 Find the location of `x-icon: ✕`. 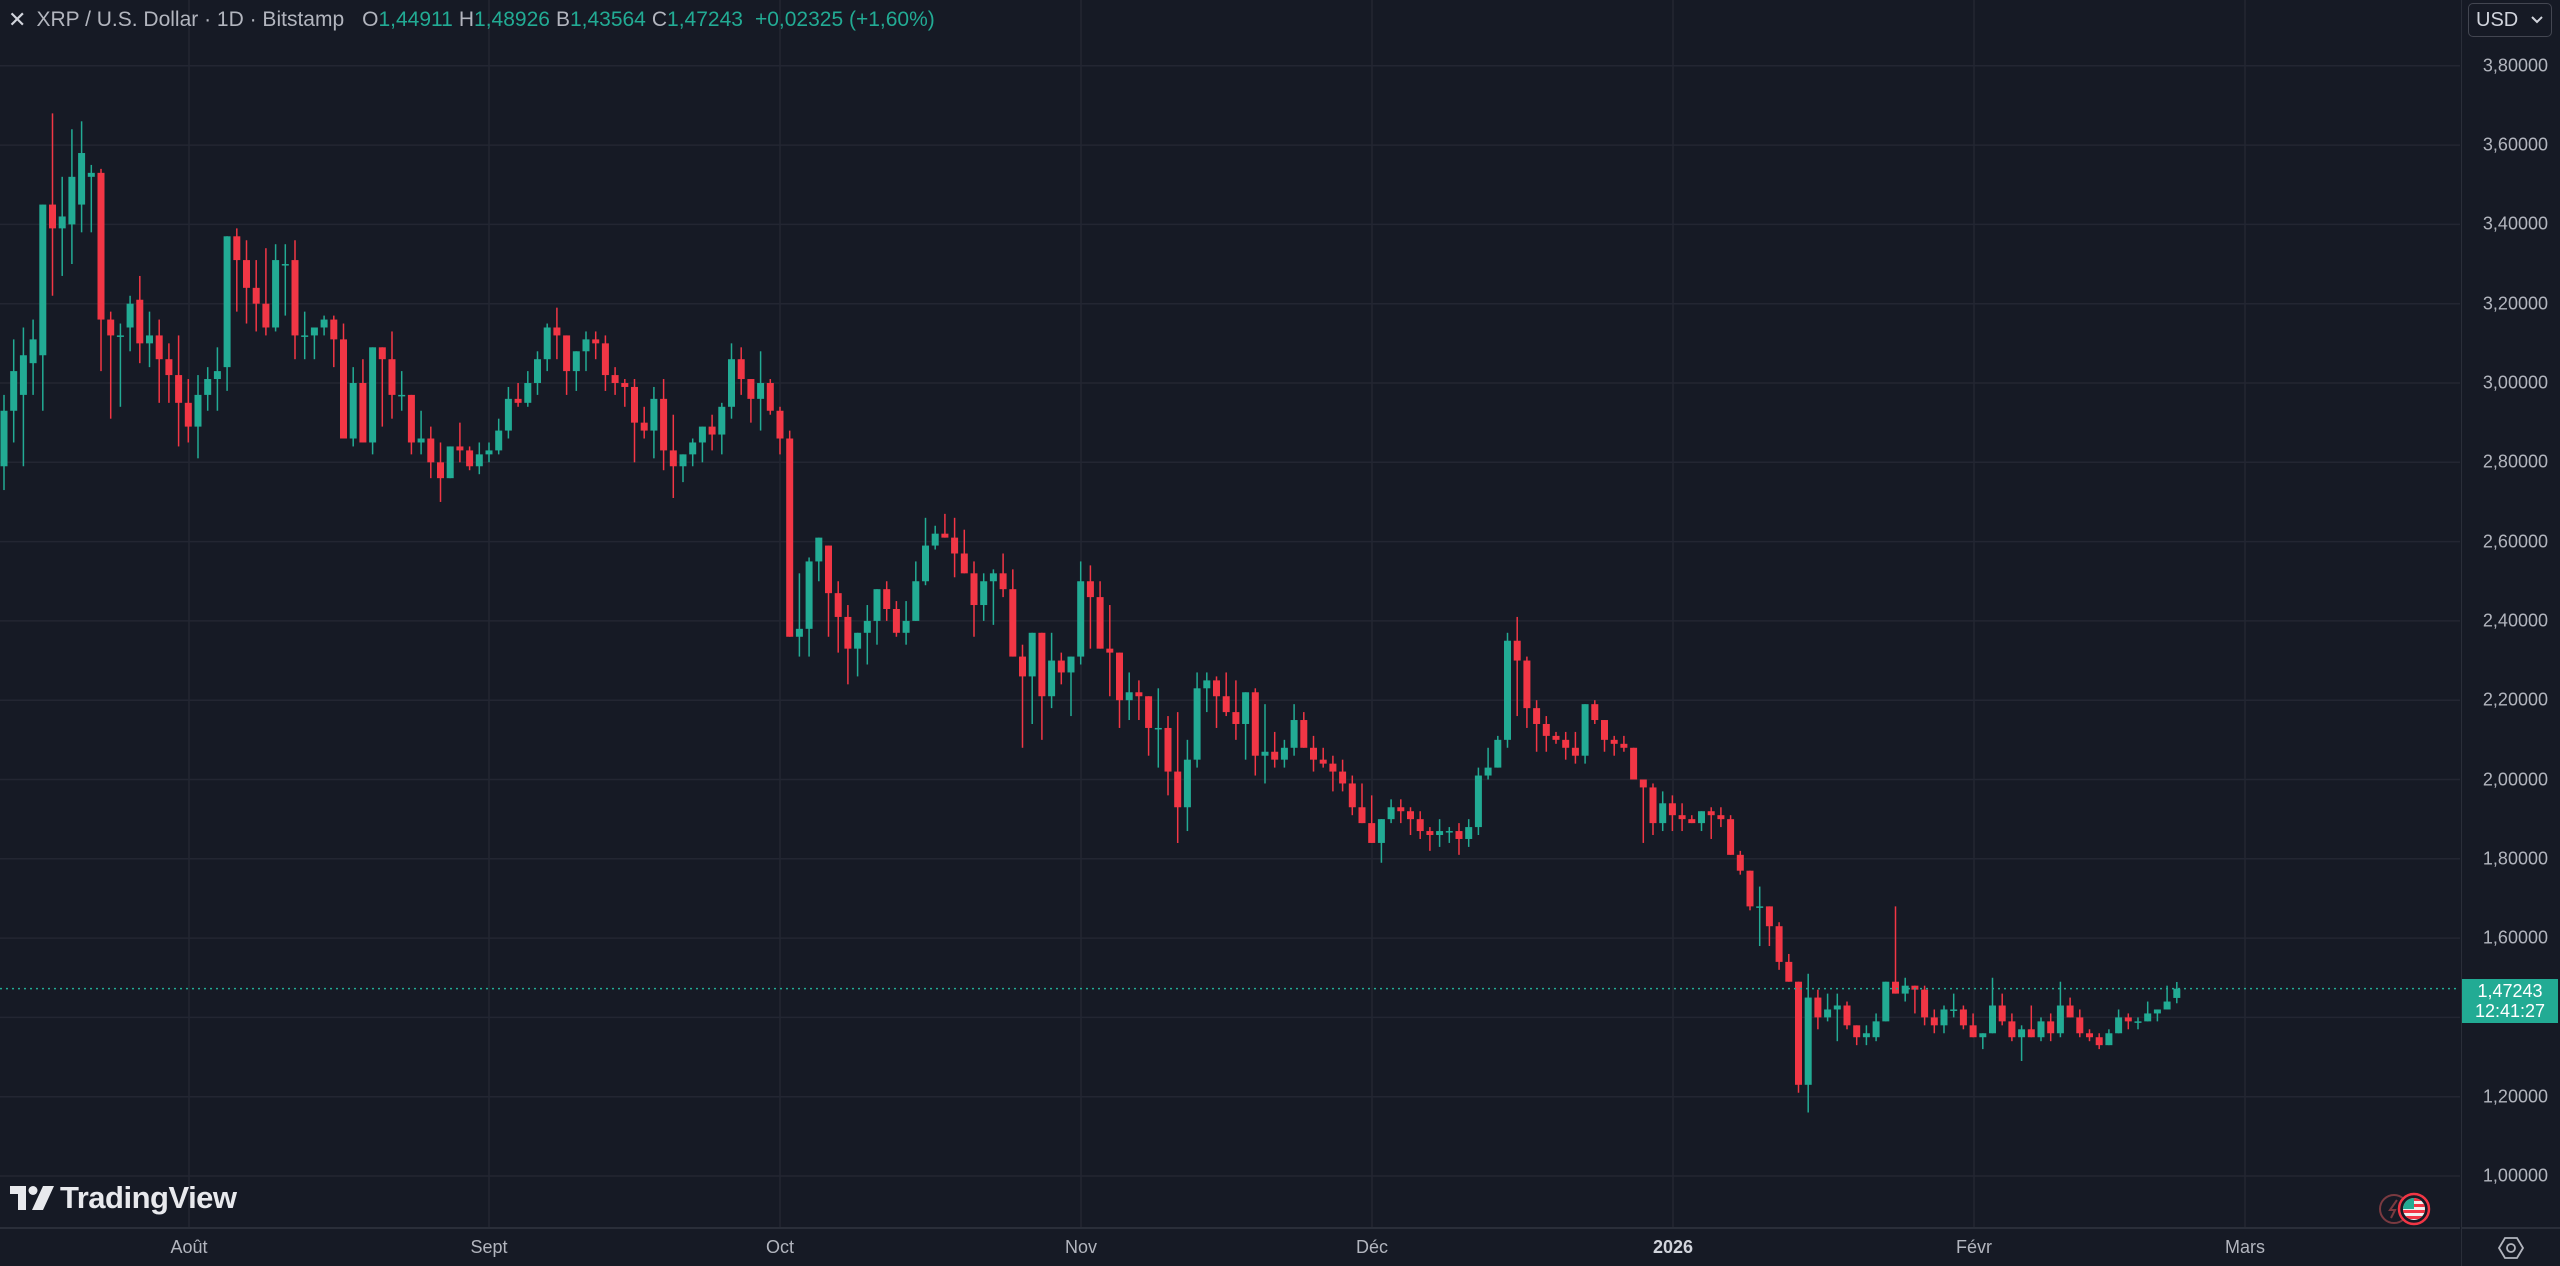

x-icon: ✕ is located at coordinates (17, 19).